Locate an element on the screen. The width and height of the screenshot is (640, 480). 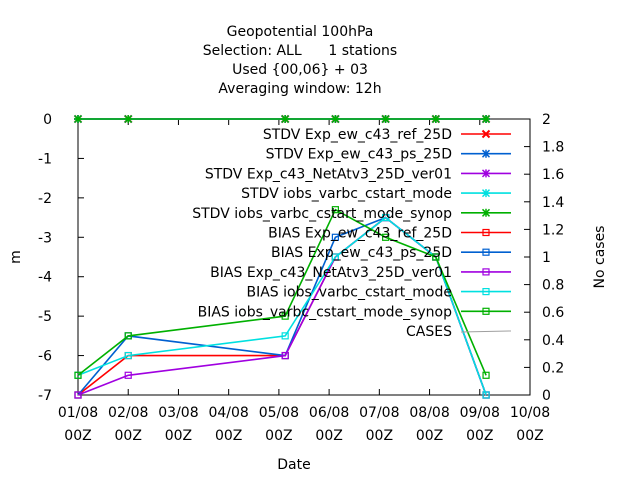
x-tick-label-date: 01/08 is located at coordinates (78, 413).